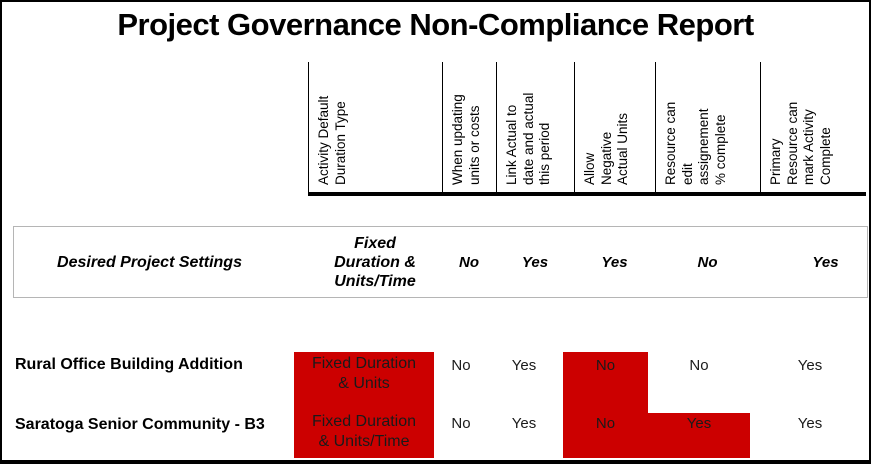  I want to click on desired-value-link-actual: Yes, so click(535, 262).